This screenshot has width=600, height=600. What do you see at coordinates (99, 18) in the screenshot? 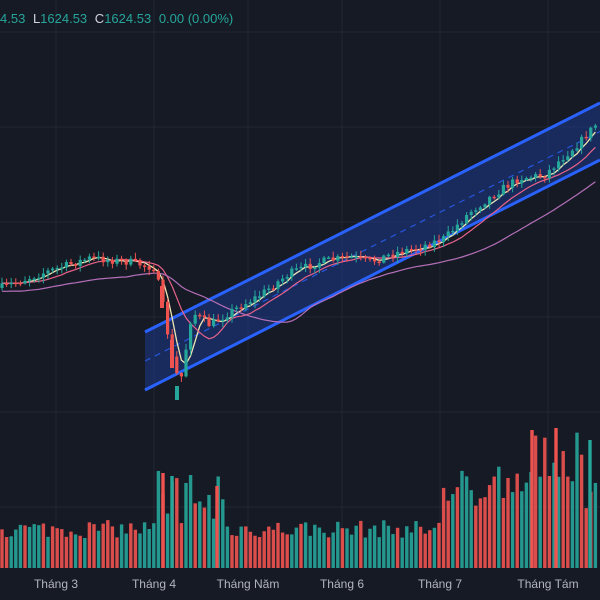
I see `legend-close-key: C` at bounding box center [99, 18].